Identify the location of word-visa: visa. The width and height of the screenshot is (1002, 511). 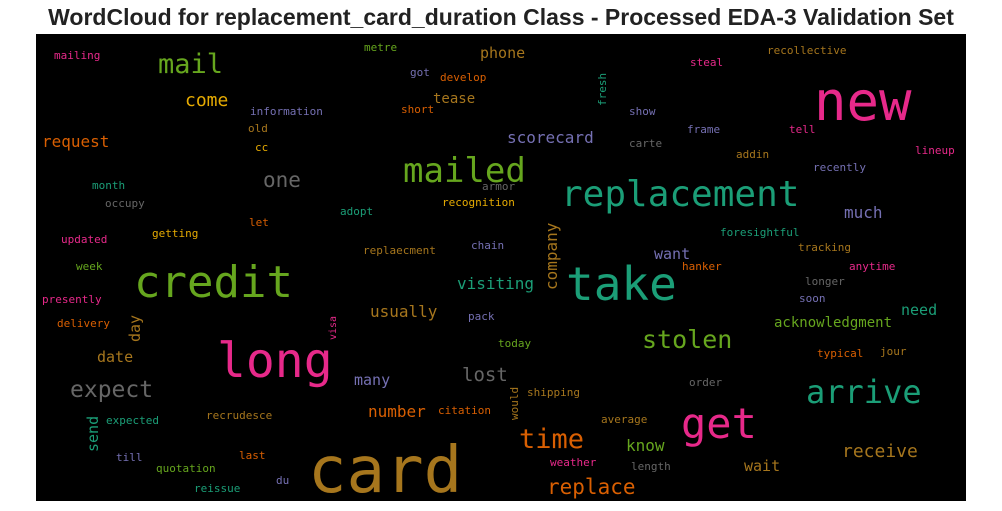
(333, 328).